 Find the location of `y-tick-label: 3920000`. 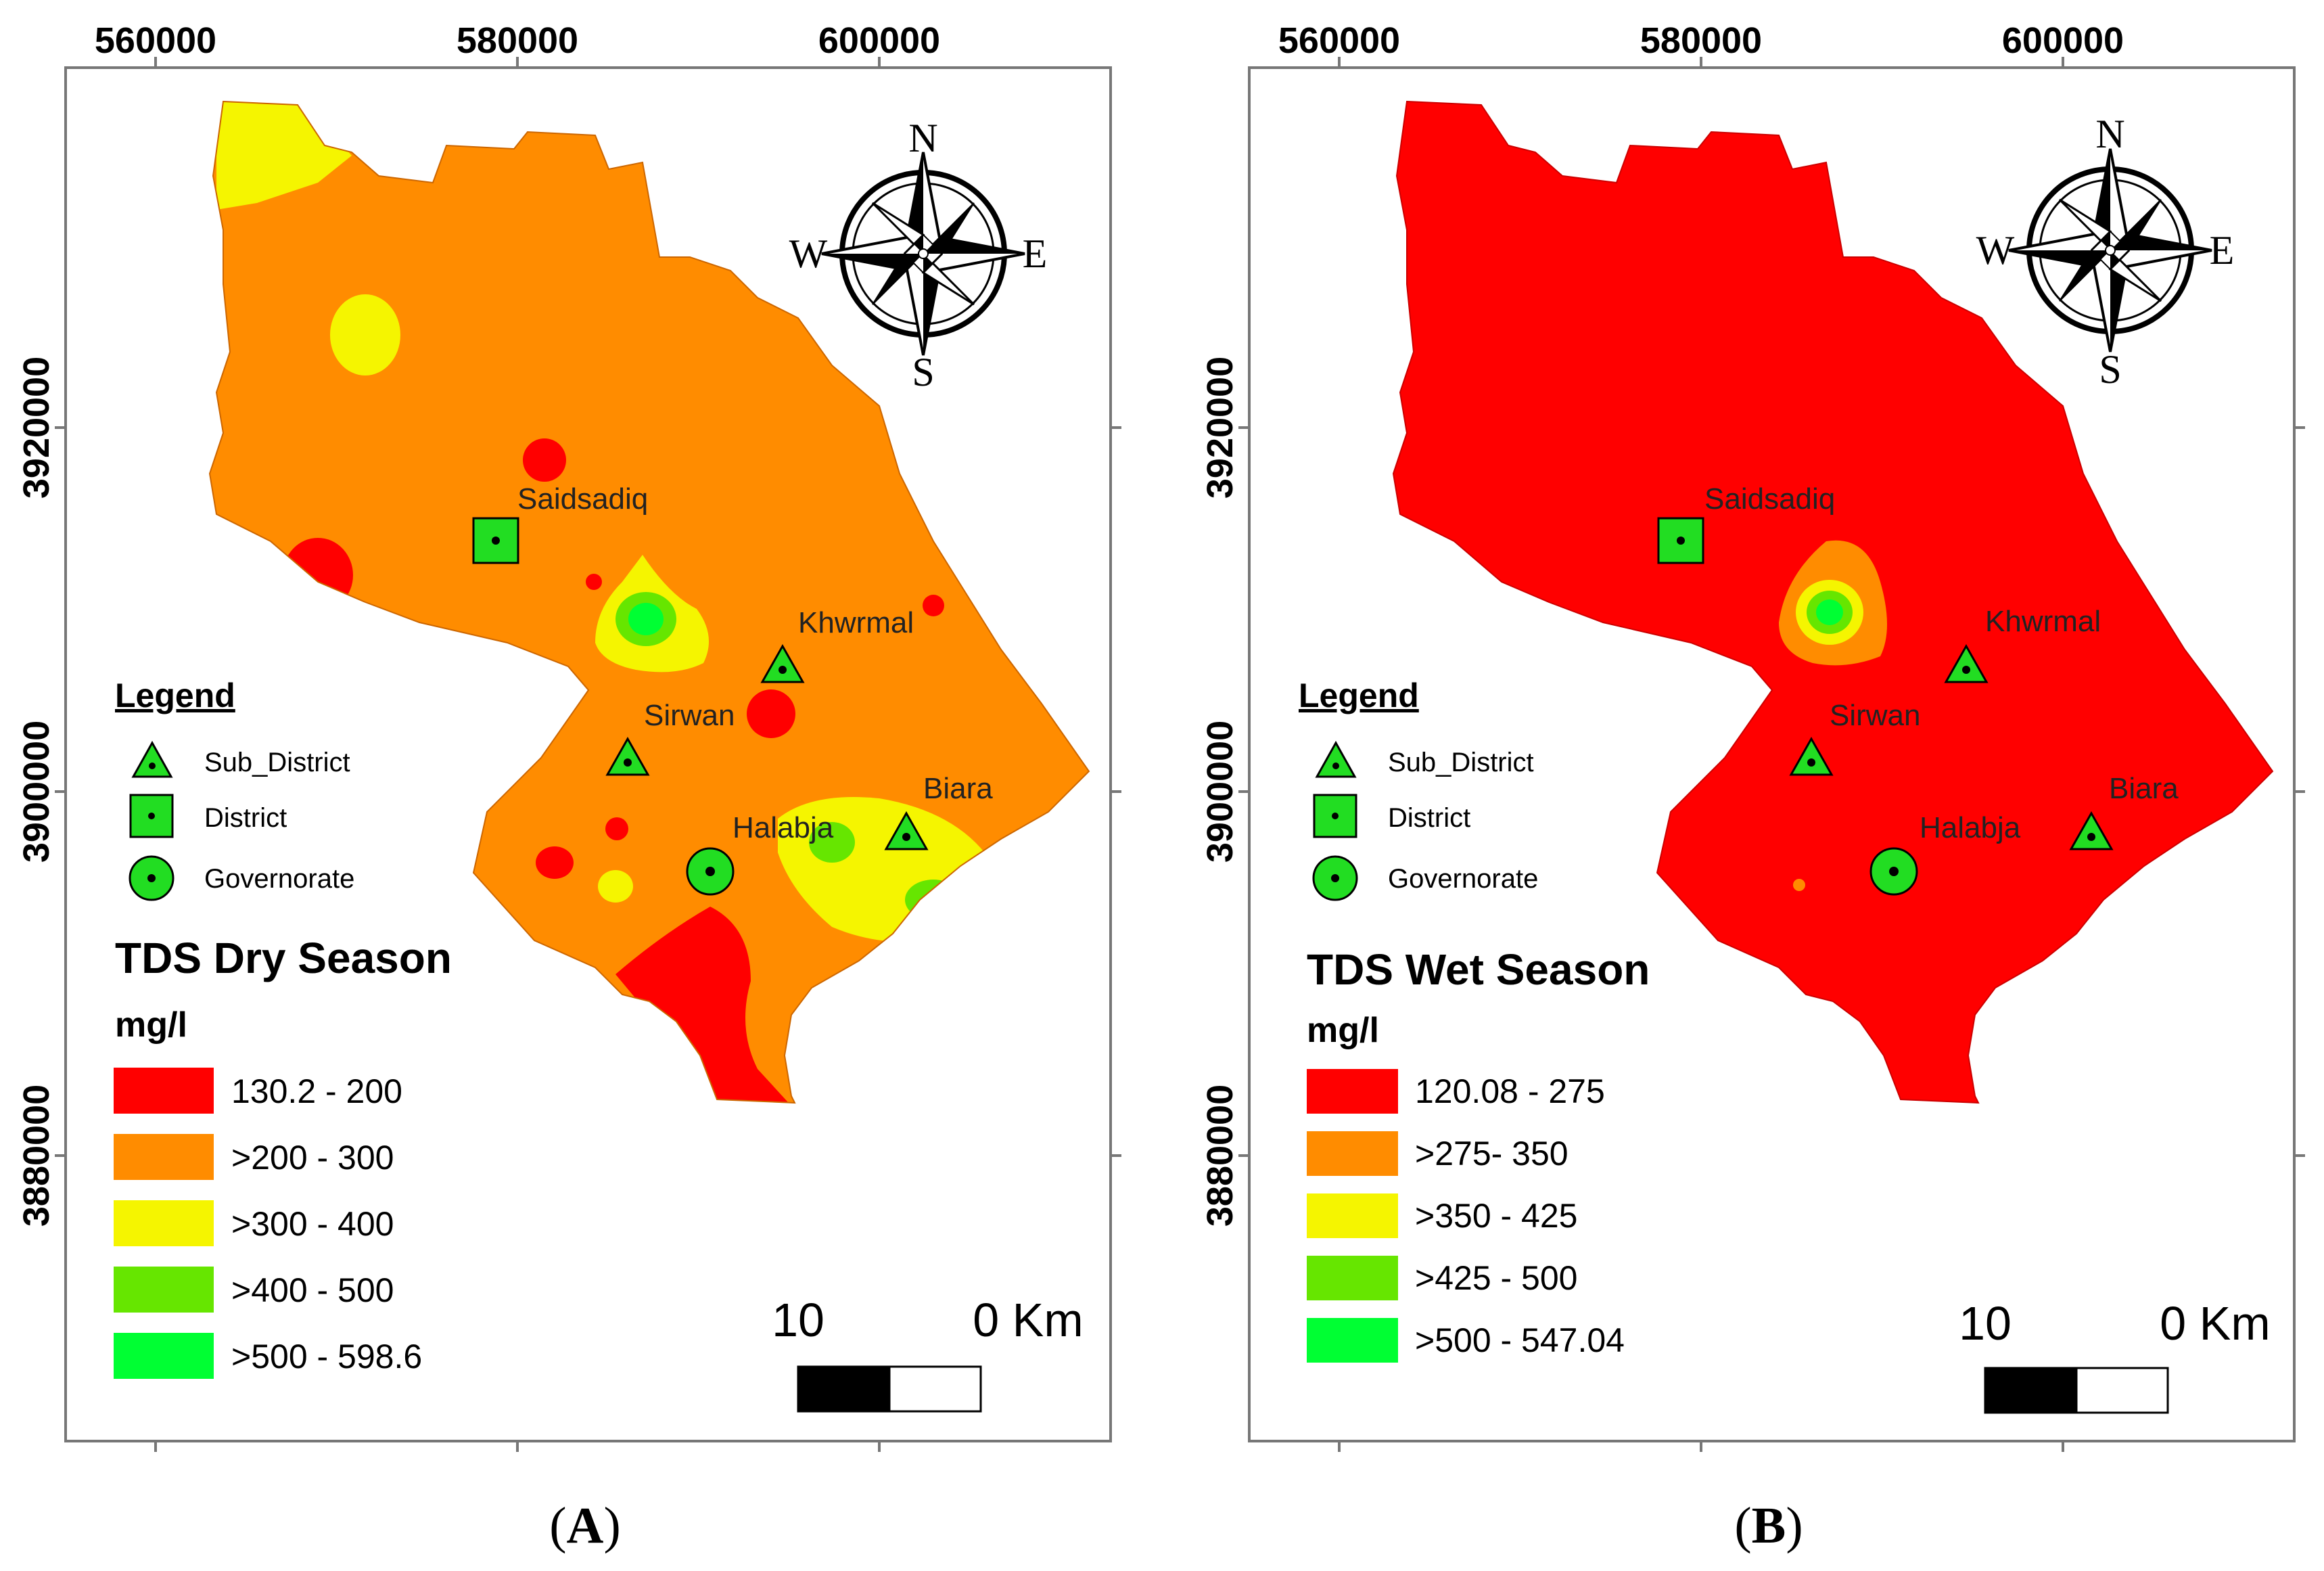

y-tick-label: 3920000 is located at coordinates (37, 428).